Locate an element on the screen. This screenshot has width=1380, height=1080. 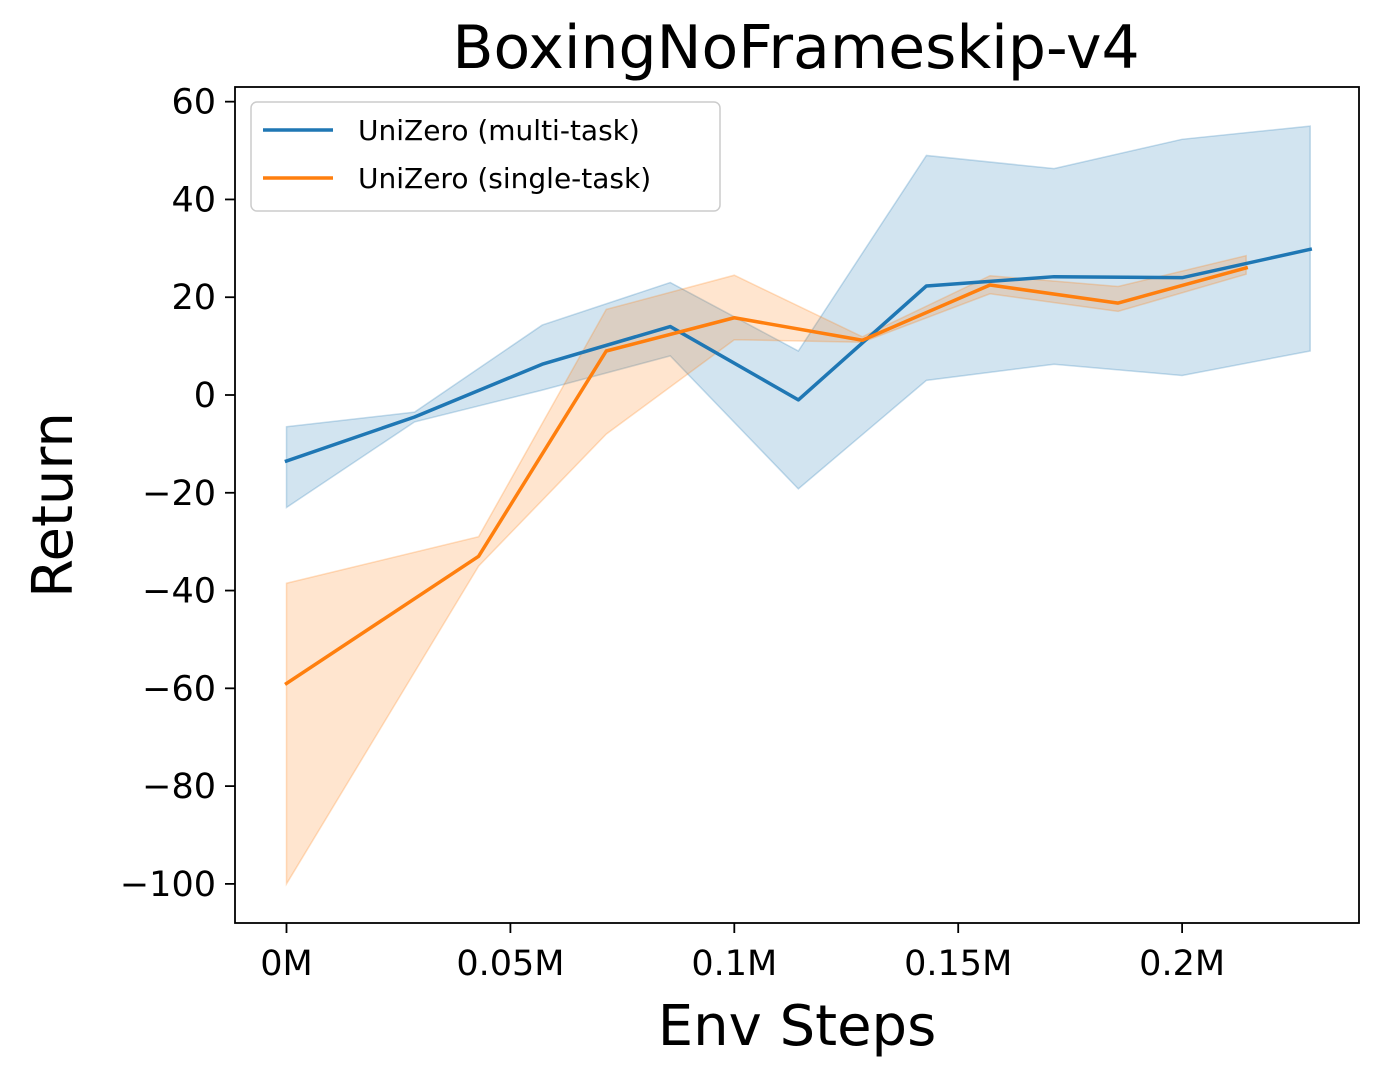
legend-box is located at coordinates (485, 156).